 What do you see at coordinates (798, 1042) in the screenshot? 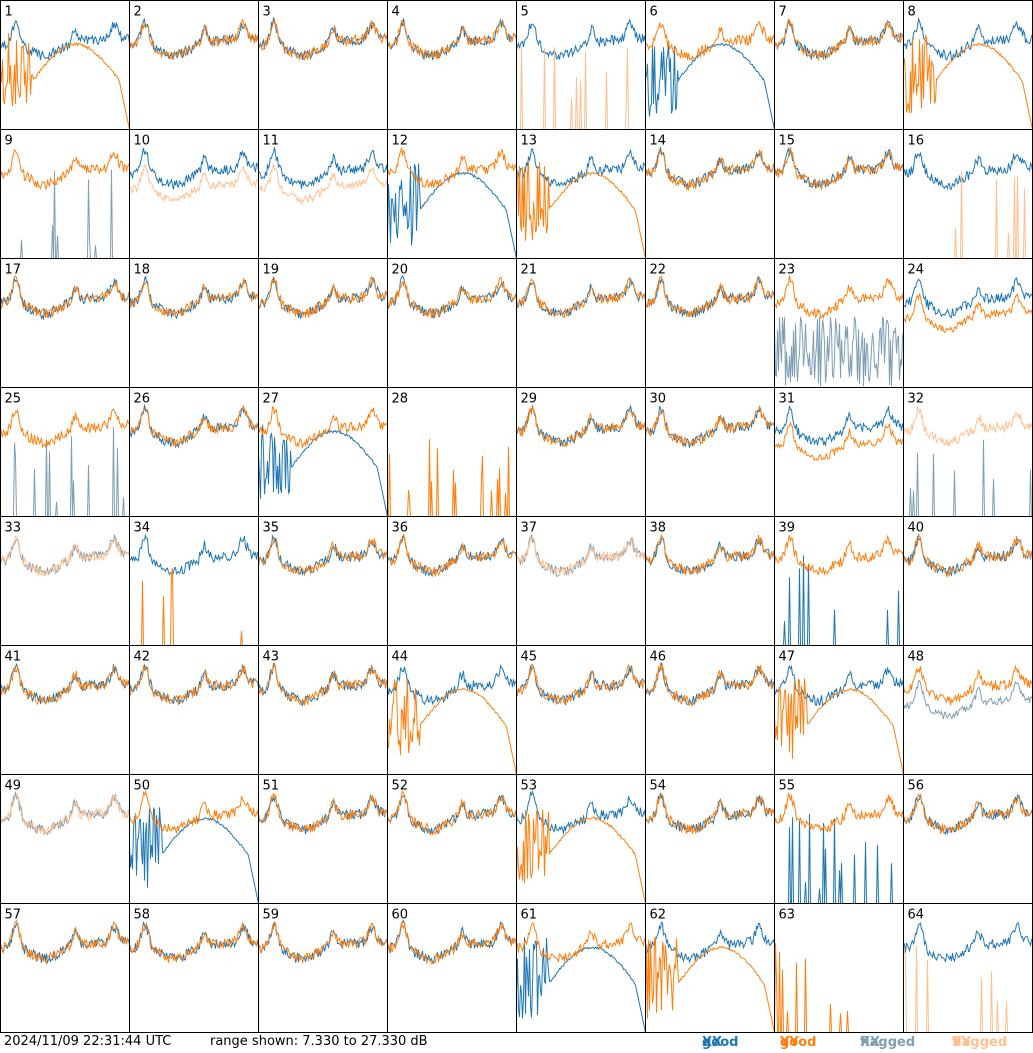
I see `legend-good-yy-word: good` at bounding box center [798, 1042].